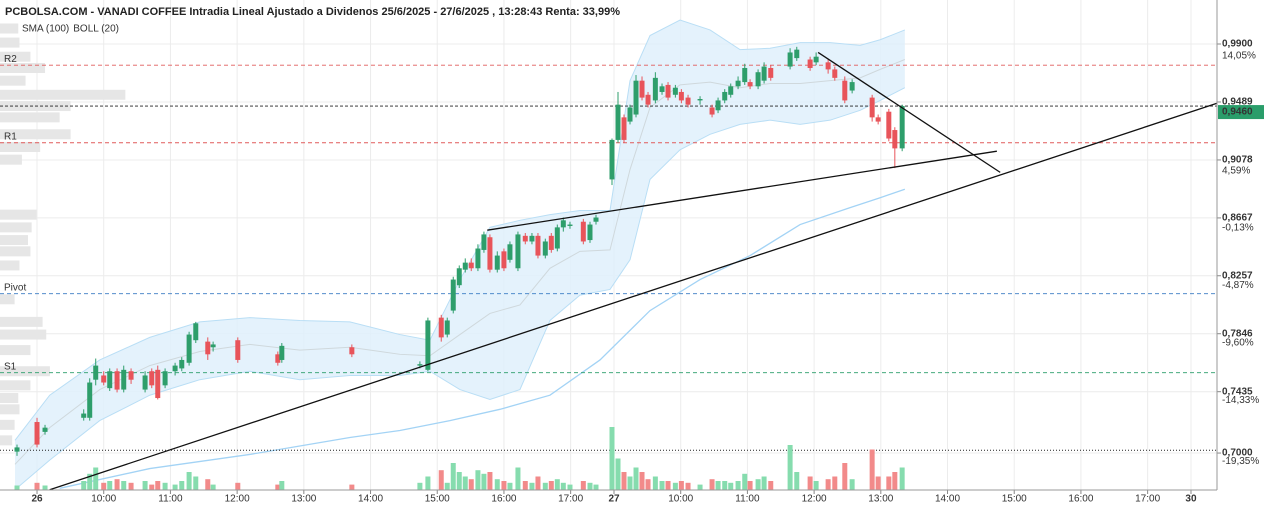 Image resolution: width=1272 pixels, height=512 pixels. I want to click on last-price-label: 0,9460, so click(1237, 112).